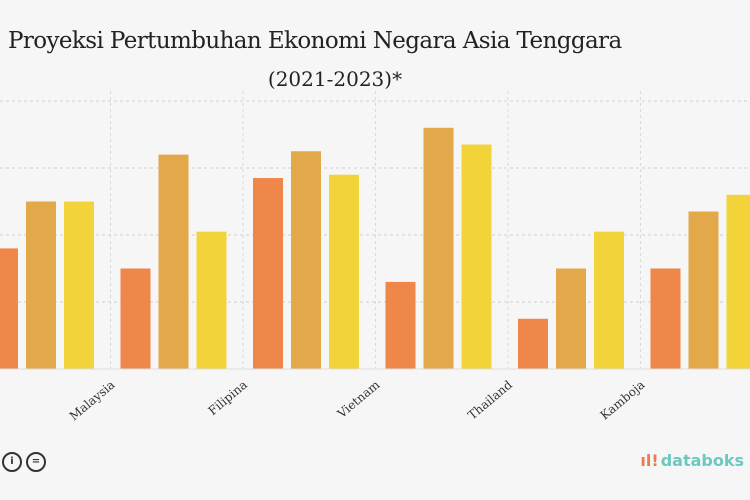  Describe the element at coordinates (227, 398) in the screenshot. I see `x-tick-label: Filipina` at that location.